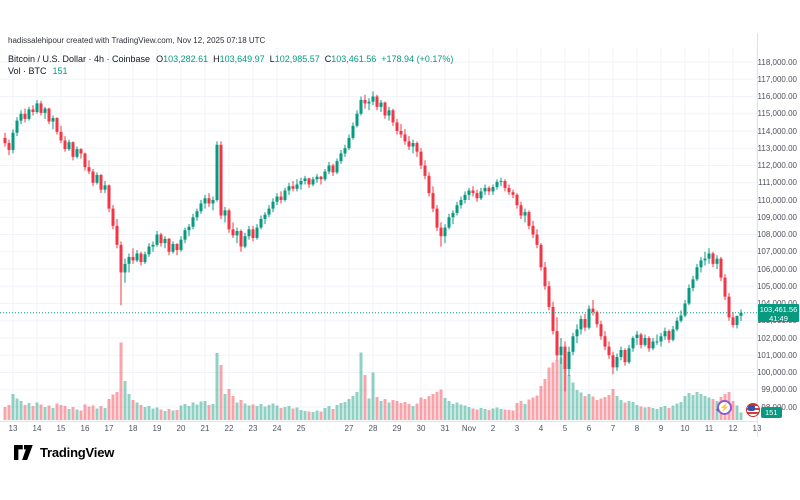 The height and width of the screenshot is (500, 800). I want to click on low-value: 102,985.57, so click(297, 59).